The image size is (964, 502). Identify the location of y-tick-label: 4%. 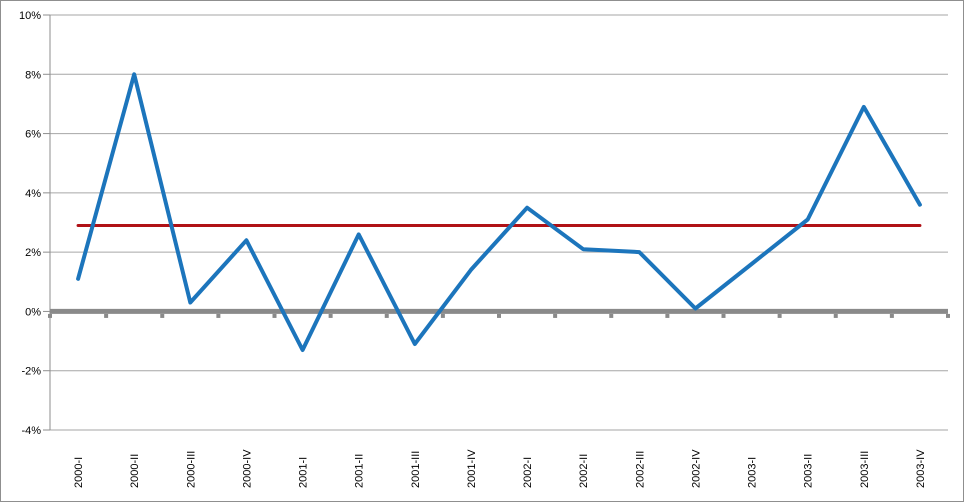
(33, 194).